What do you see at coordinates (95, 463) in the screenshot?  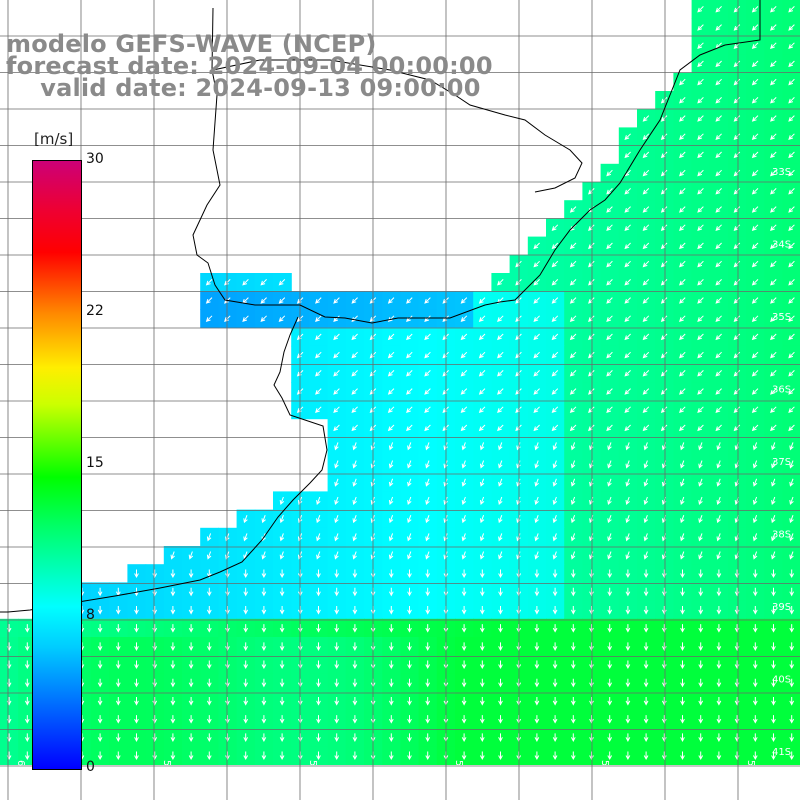 I see `colorbar-label-15: 15` at bounding box center [95, 463].